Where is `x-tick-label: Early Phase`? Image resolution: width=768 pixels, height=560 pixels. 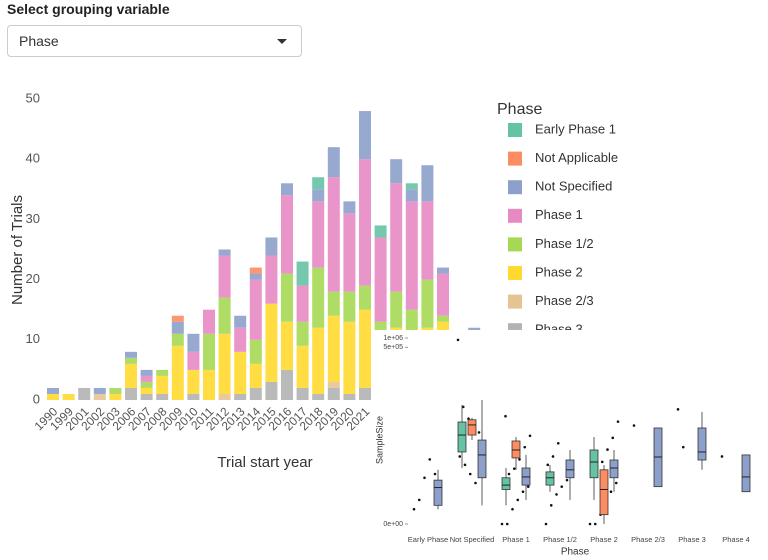 x-tick-label: Early Phase is located at coordinates (428, 539).